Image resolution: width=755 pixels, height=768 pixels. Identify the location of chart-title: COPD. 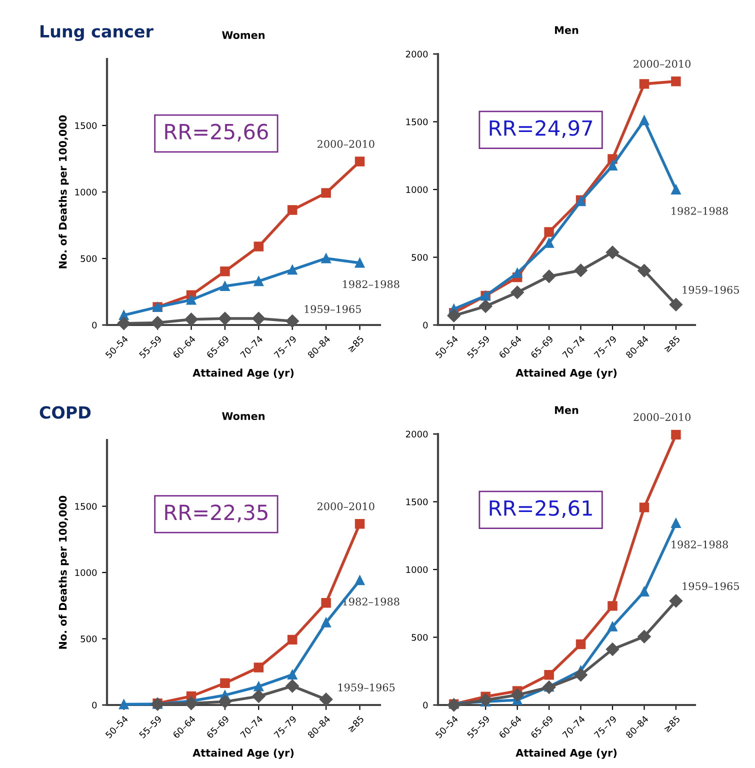
(65, 412).